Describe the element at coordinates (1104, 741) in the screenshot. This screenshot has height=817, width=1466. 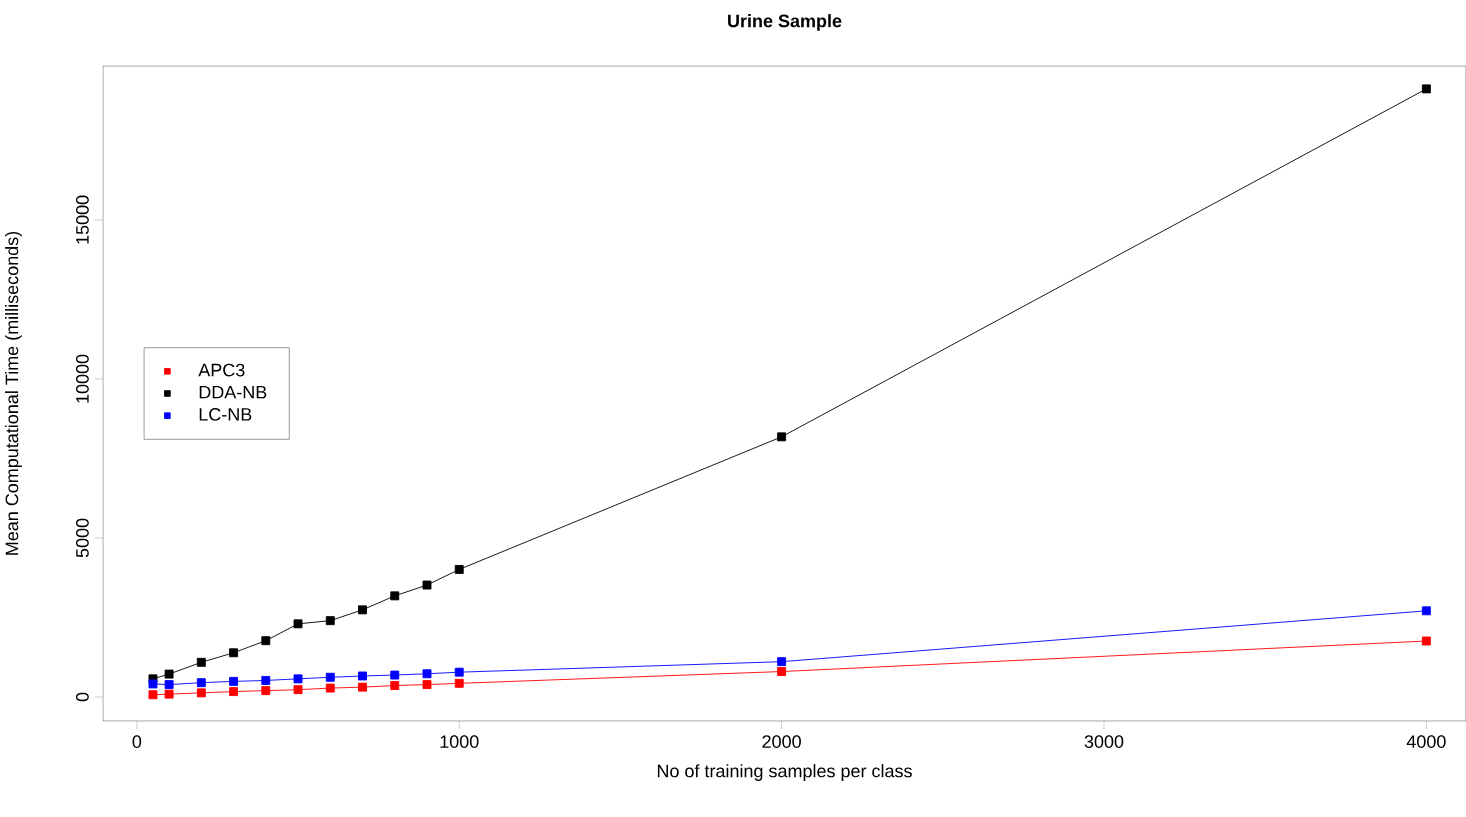
I see `x-tick-label: 3000` at that location.